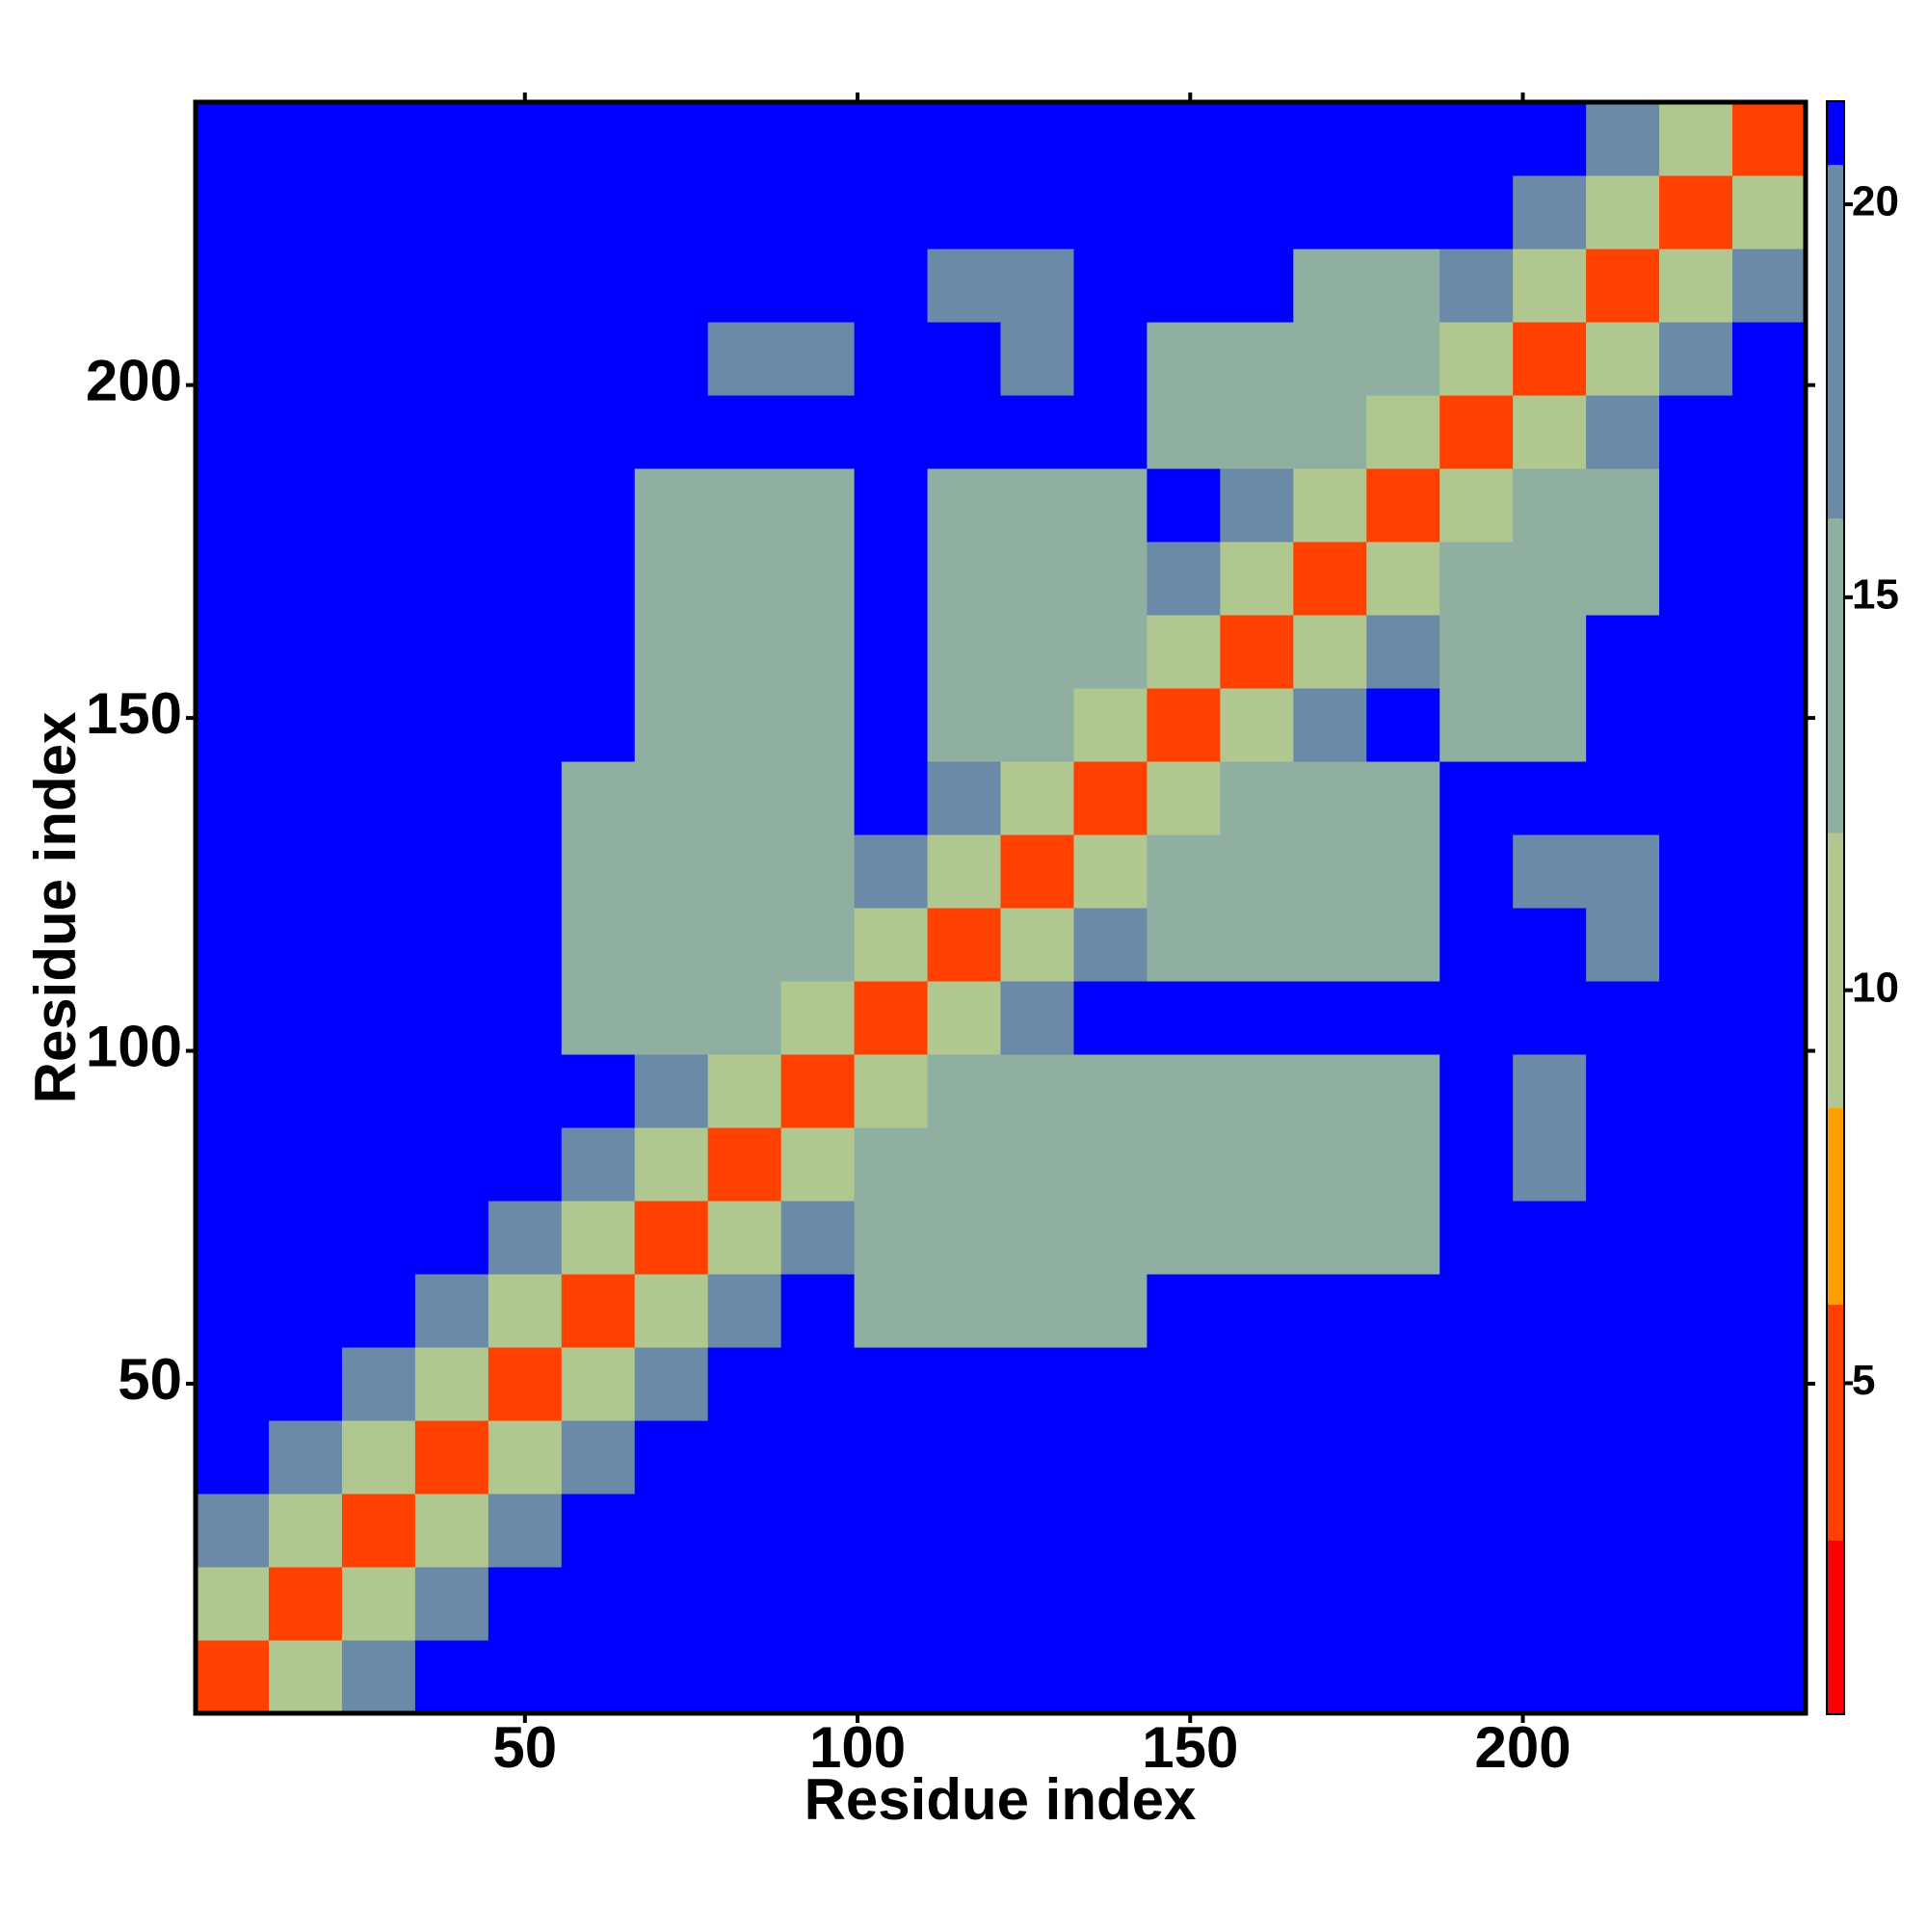 The height and width of the screenshot is (1932, 1927). Describe the element at coordinates (858, 1747) in the screenshot. I see `x-tick-label: 100` at that location.